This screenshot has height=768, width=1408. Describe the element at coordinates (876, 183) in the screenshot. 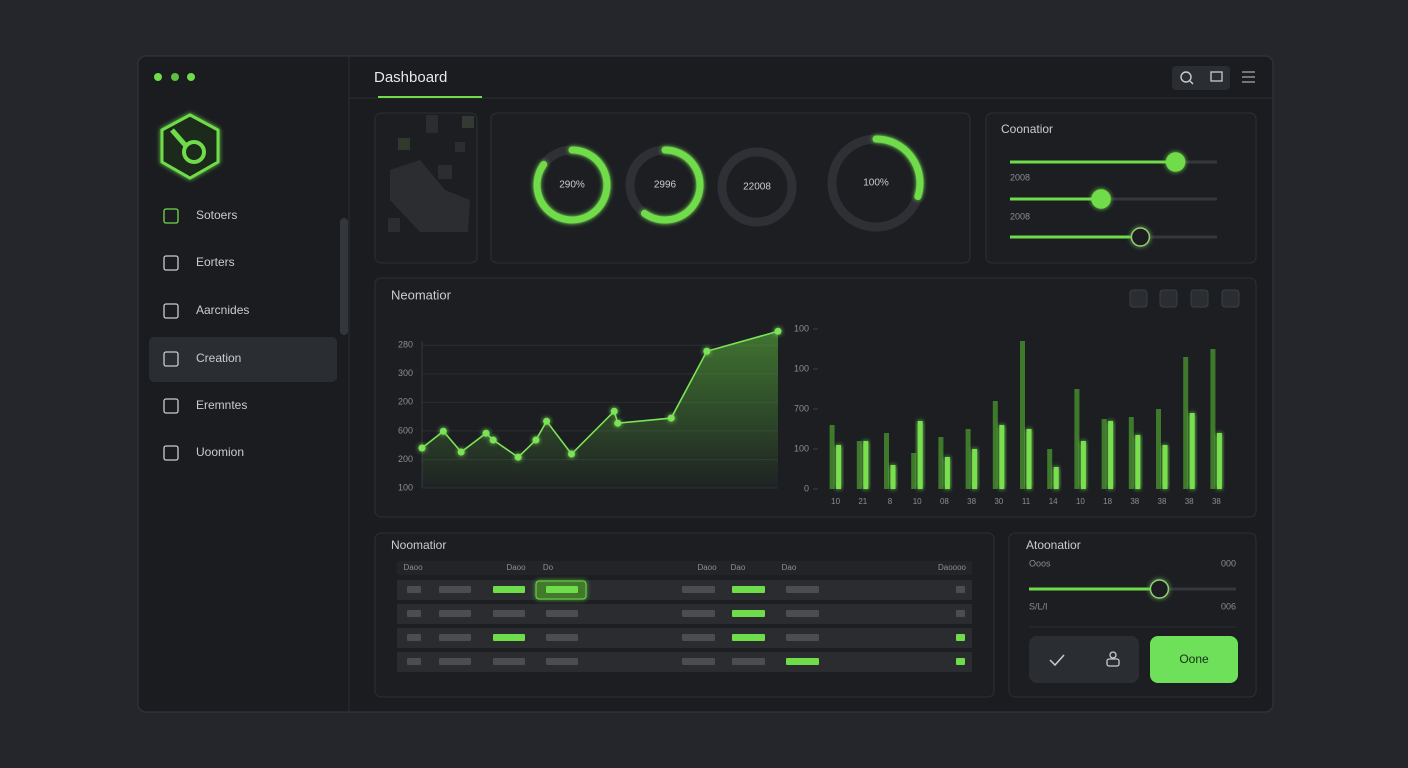

I see `gauge-label: 100%` at that location.